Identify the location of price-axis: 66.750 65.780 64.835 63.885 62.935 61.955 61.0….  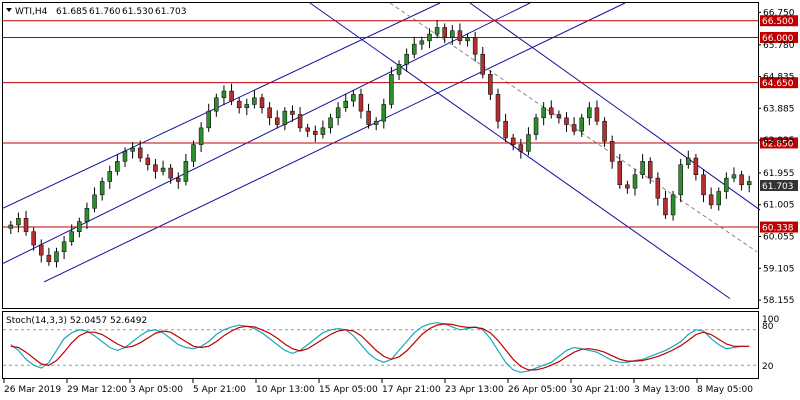
(776, 157).